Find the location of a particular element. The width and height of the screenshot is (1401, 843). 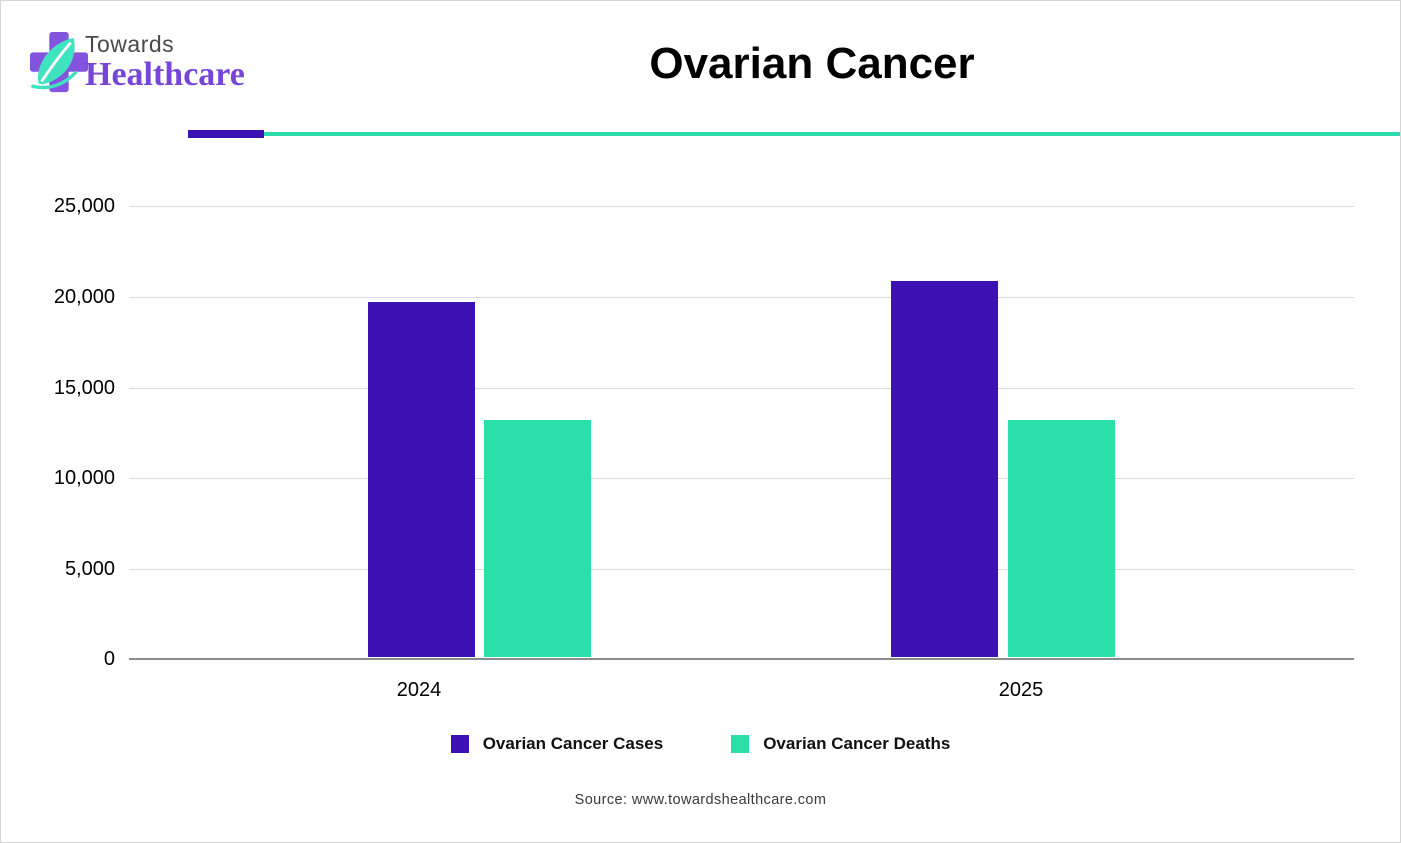

logo-wordmark: Towards Healthcare is located at coordinates (165, 61).